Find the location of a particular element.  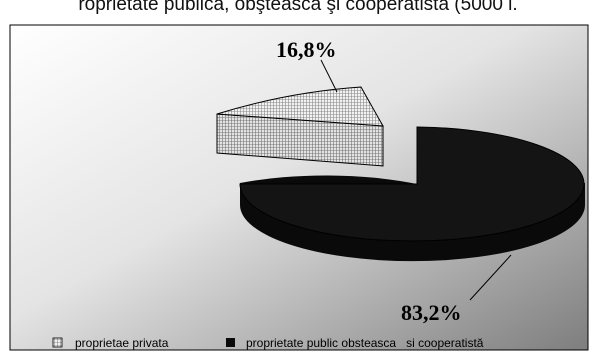

leader-line-public is located at coordinates (490, 277).